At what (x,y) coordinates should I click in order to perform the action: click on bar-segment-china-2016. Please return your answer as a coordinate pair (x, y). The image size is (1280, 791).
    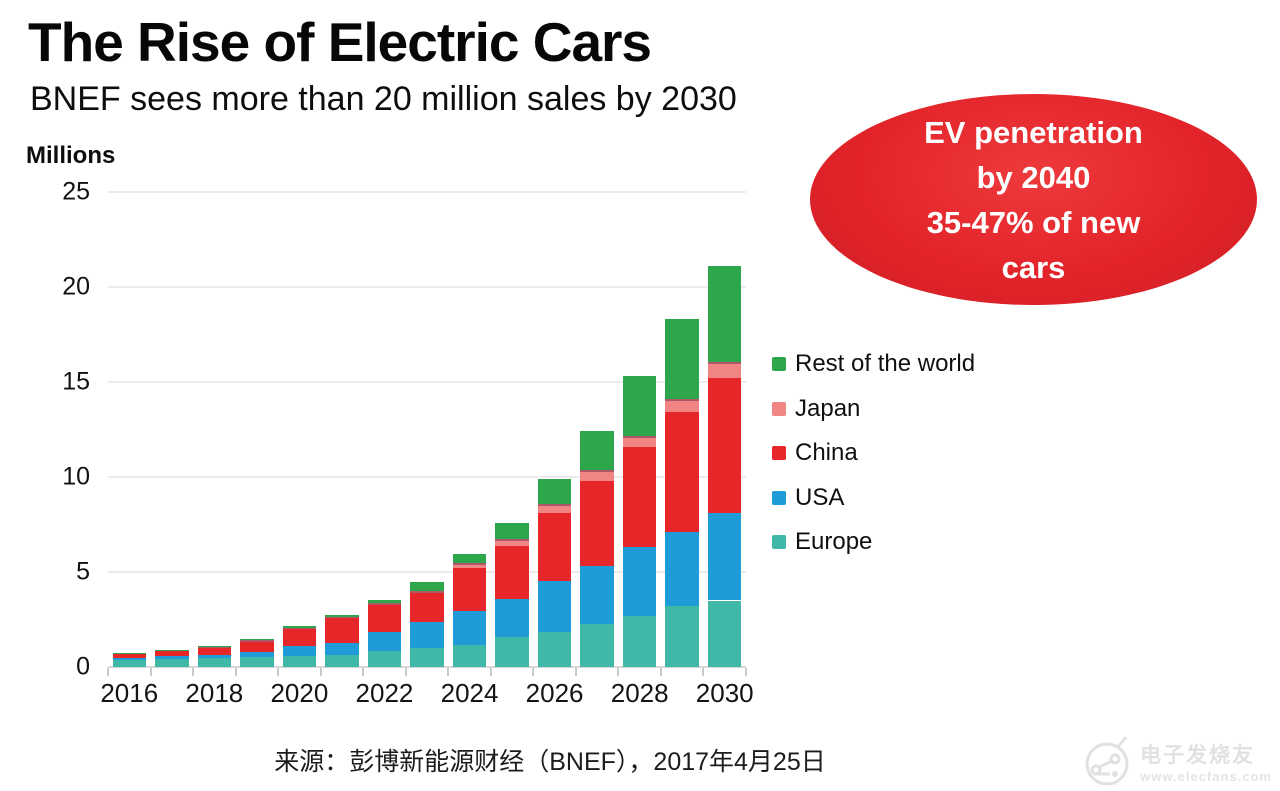
    Looking at the image, I should click on (129, 656).